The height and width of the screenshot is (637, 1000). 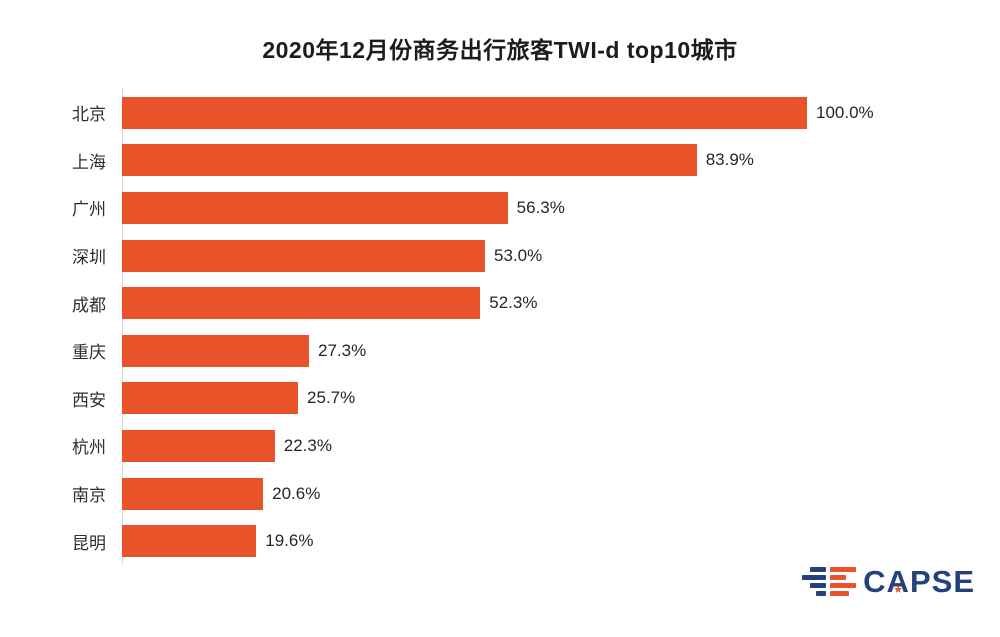 I want to click on bar-category-label: 上海, so click(x=89, y=162).